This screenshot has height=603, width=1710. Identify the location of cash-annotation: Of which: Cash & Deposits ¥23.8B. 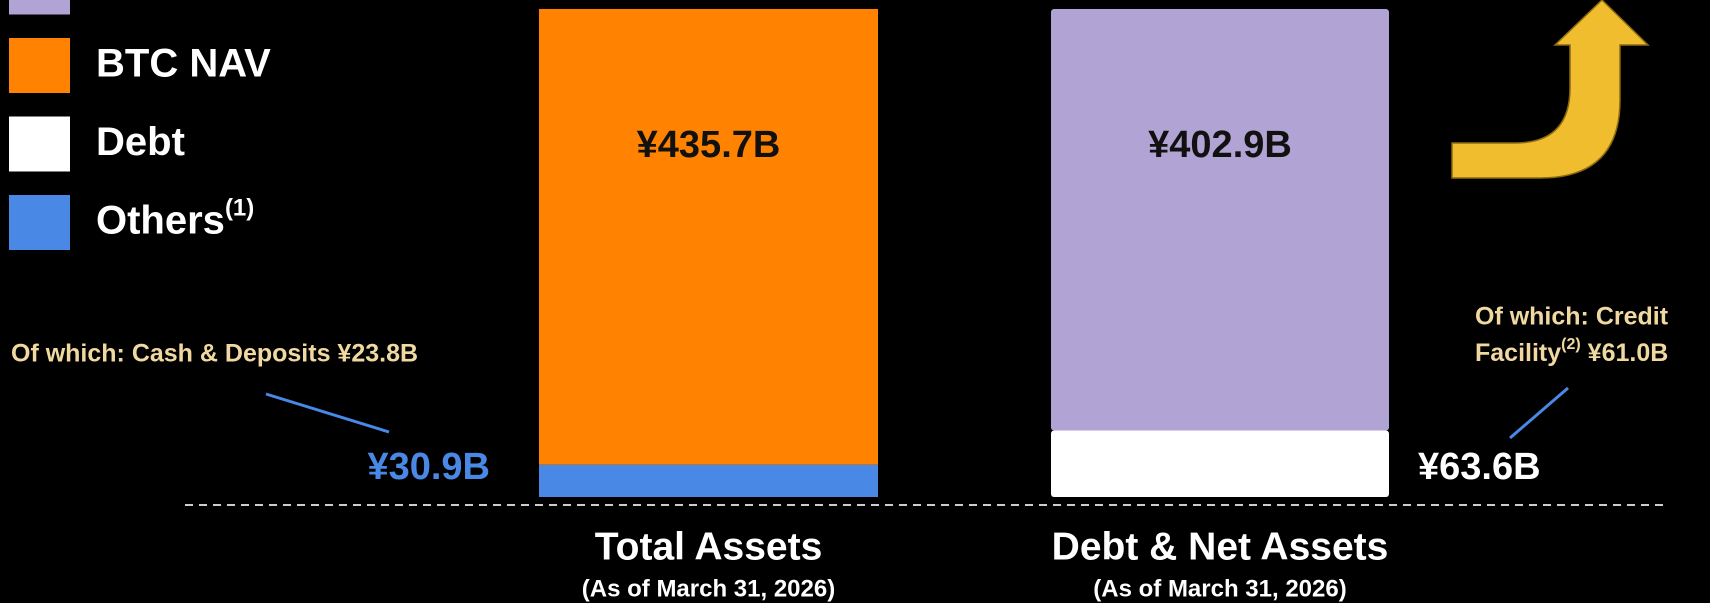
(214, 354).